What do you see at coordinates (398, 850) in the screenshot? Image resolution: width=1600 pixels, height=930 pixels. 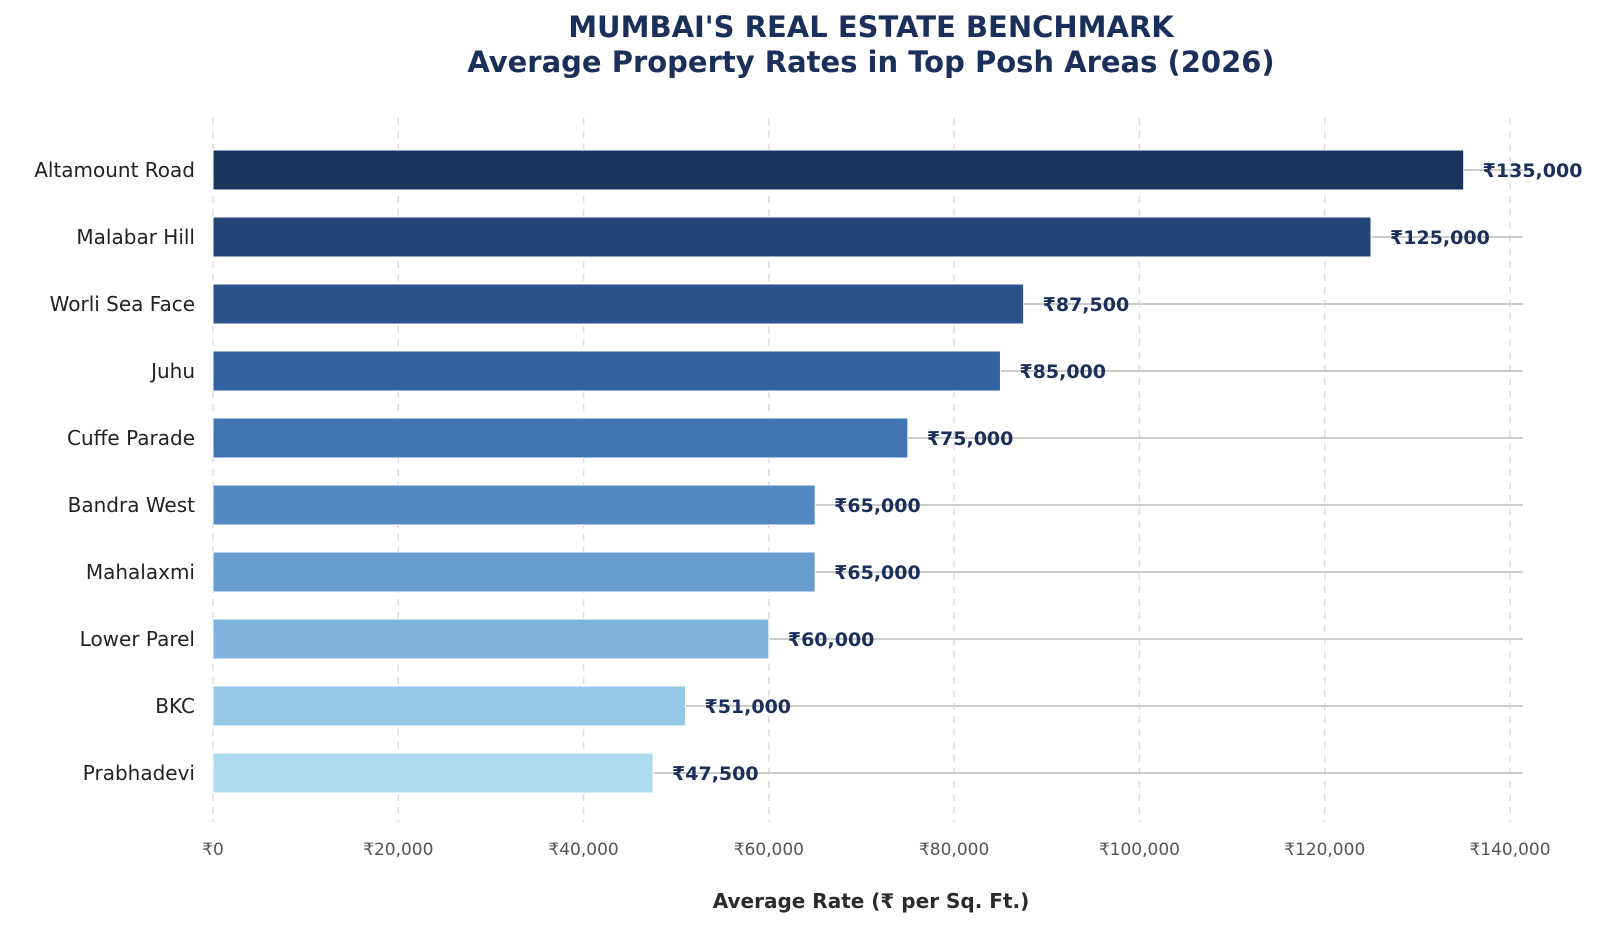 I see `x-tick-label: ₹20,000` at bounding box center [398, 850].